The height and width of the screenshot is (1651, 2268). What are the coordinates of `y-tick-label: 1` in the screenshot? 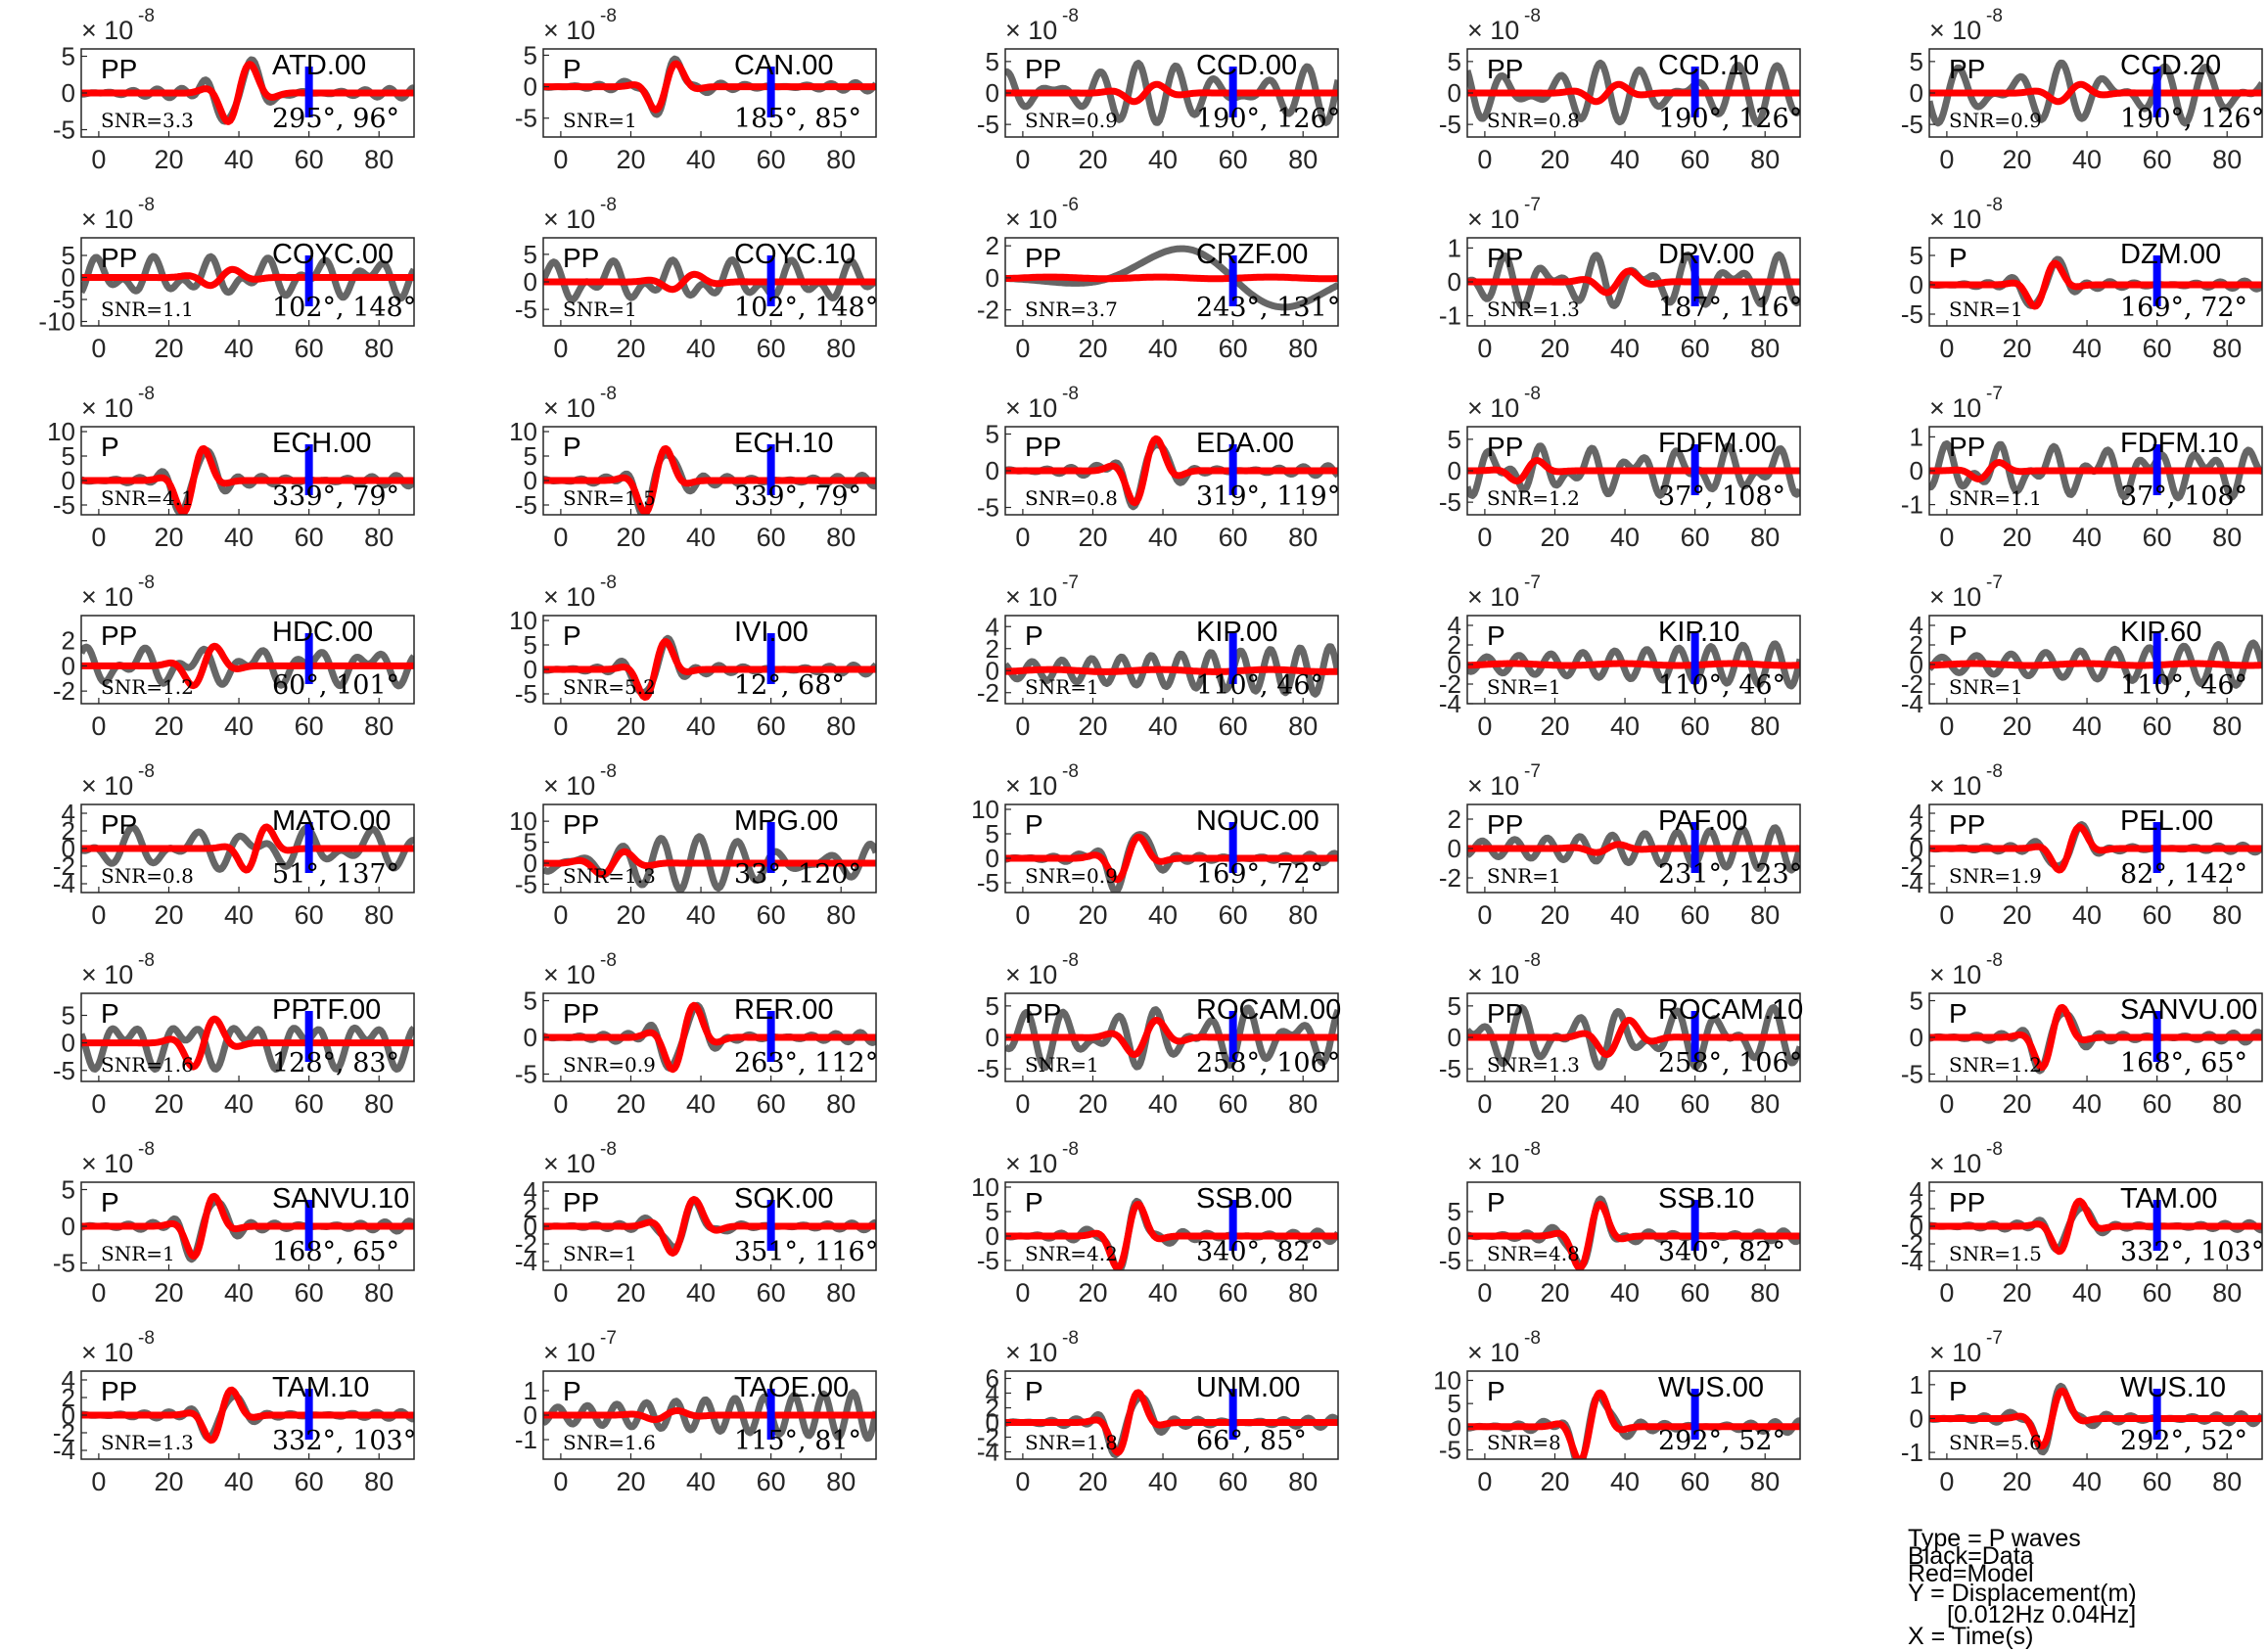 It's located at (1916, 1384).